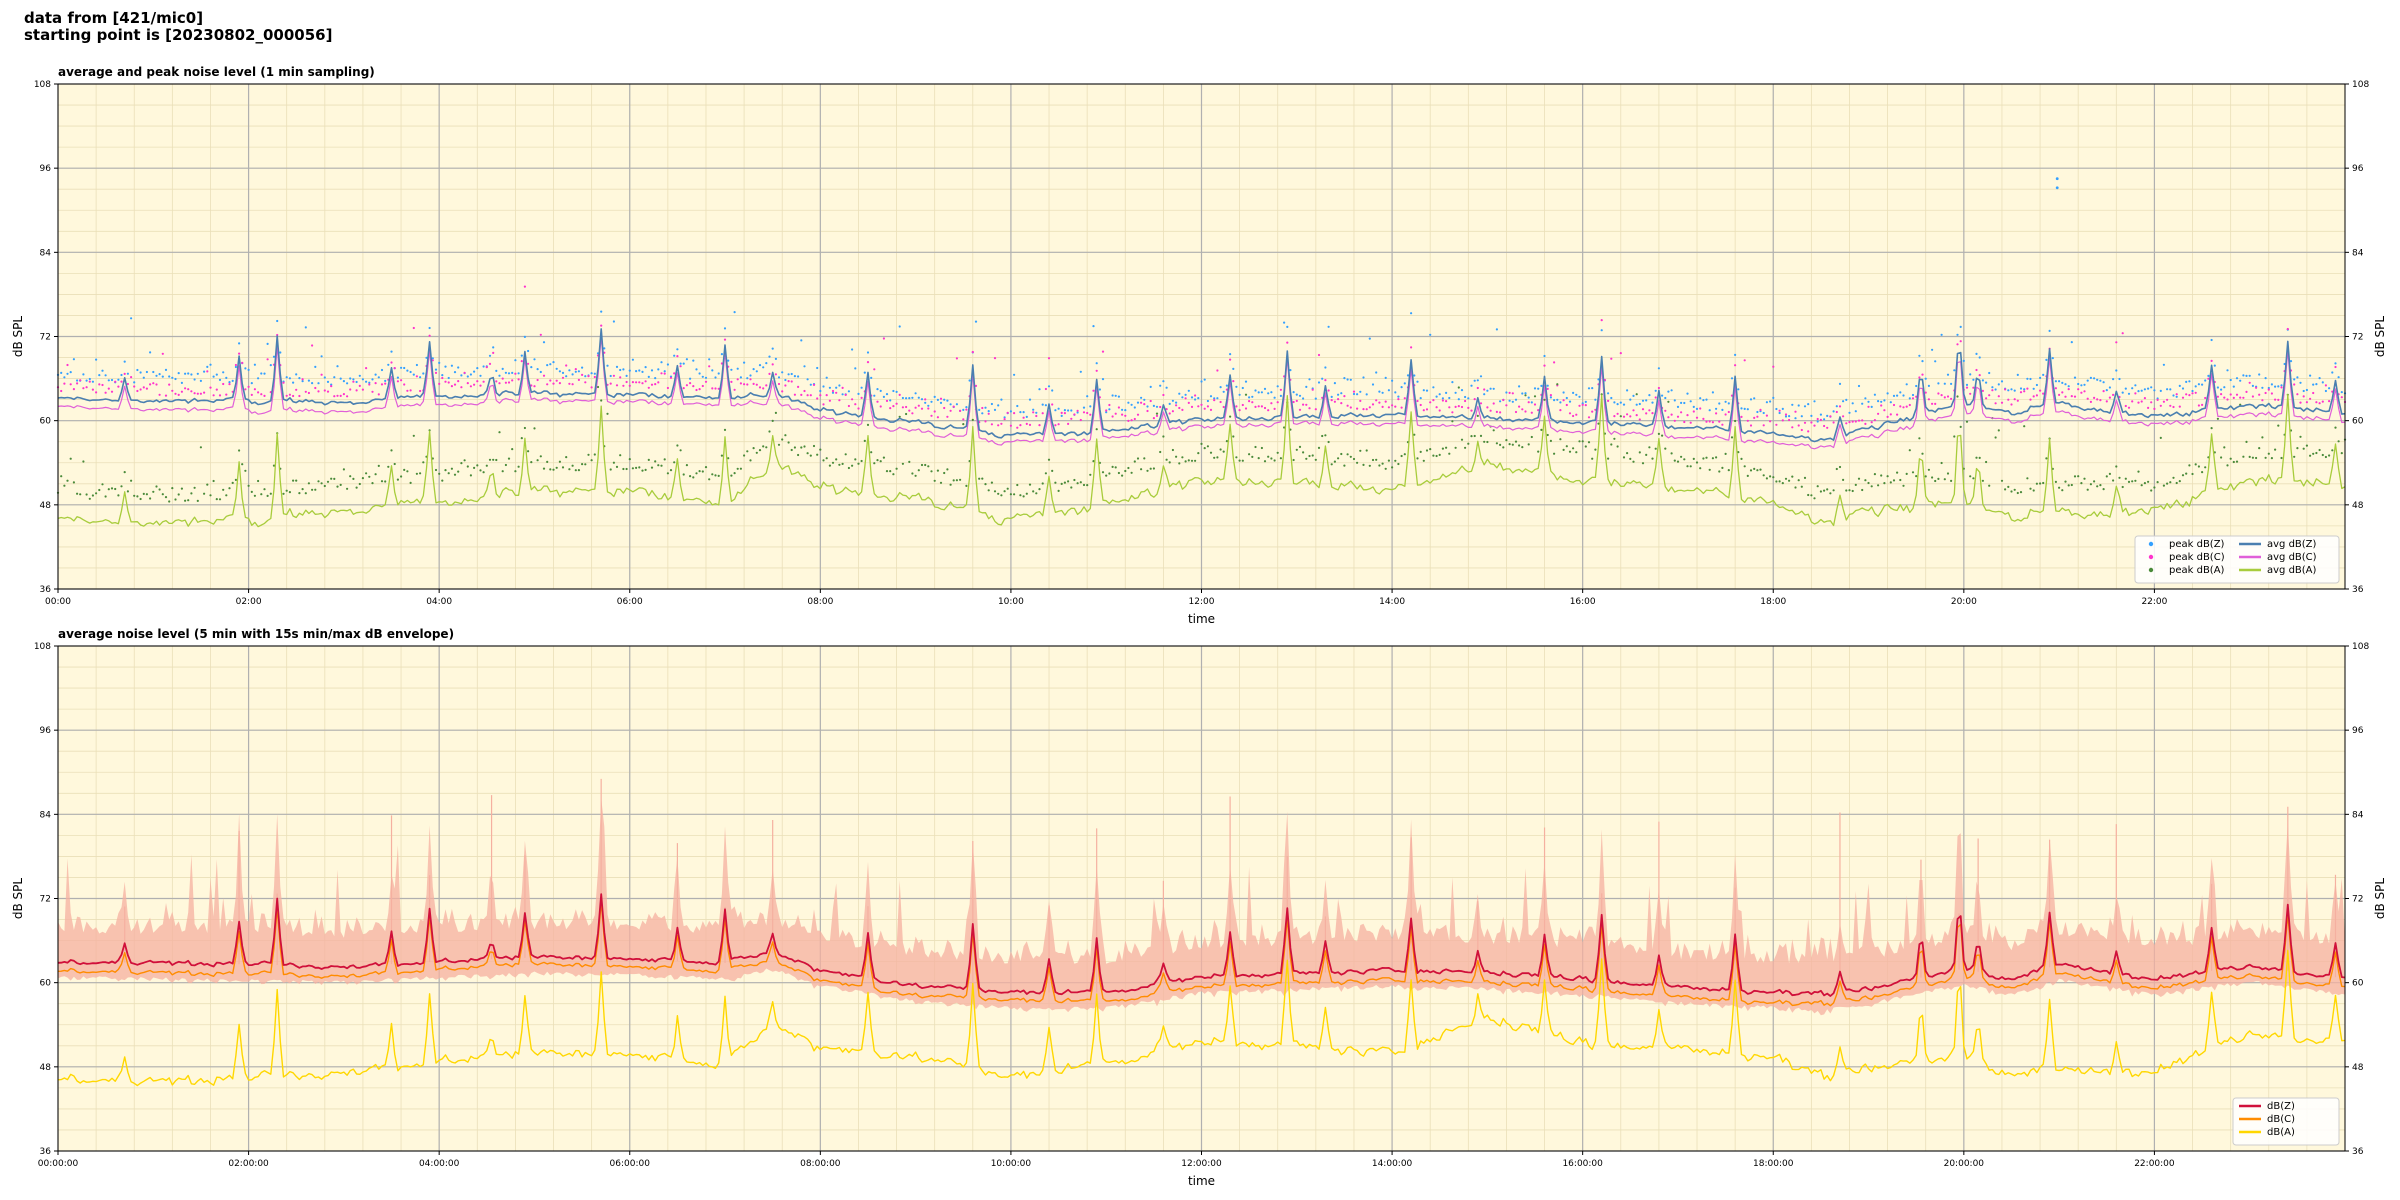 This screenshot has height=1200, width=2400. I want to click on x-tick-label: 10:00:00, so click(1011, 1164).